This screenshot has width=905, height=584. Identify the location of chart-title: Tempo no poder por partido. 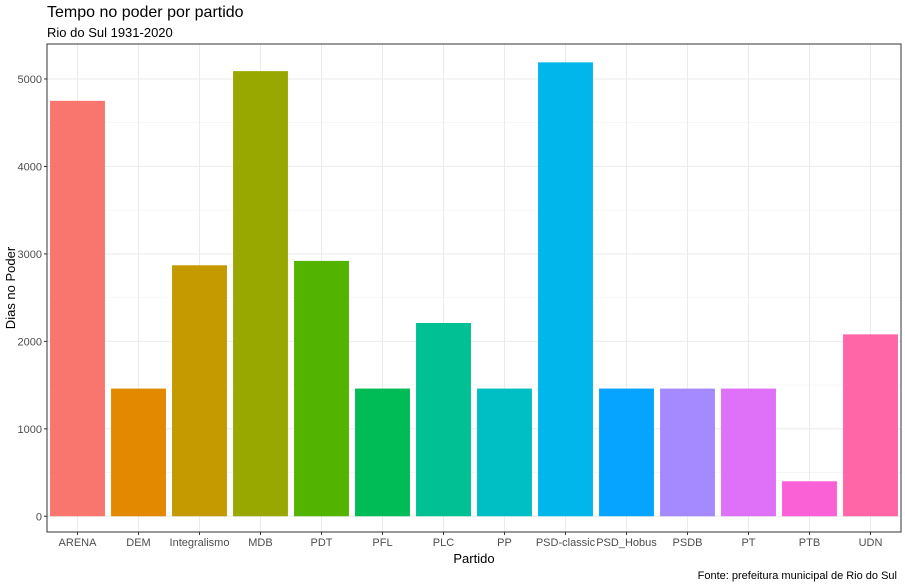
(145, 12).